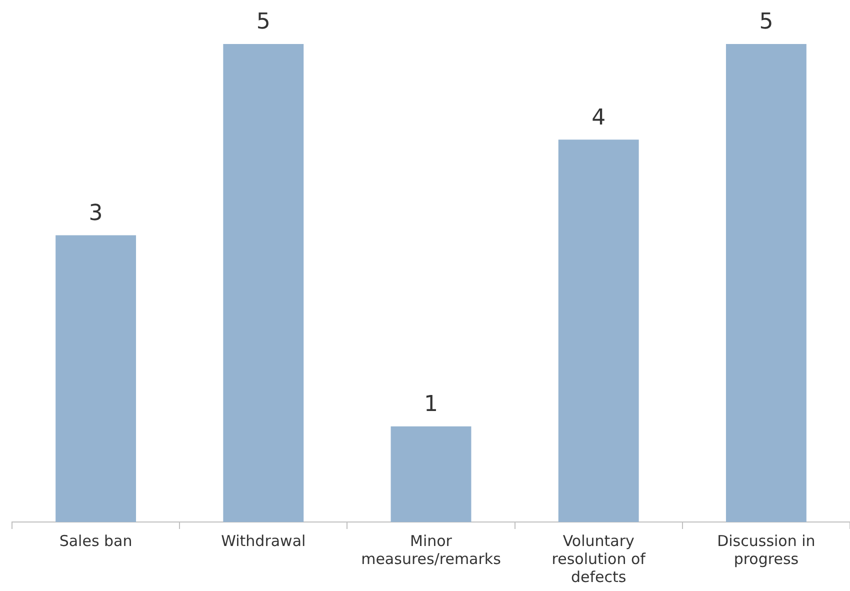 The height and width of the screenshot is (591, 850). I want to click on x-tick-label: Withdrawal, so click(263, 541).